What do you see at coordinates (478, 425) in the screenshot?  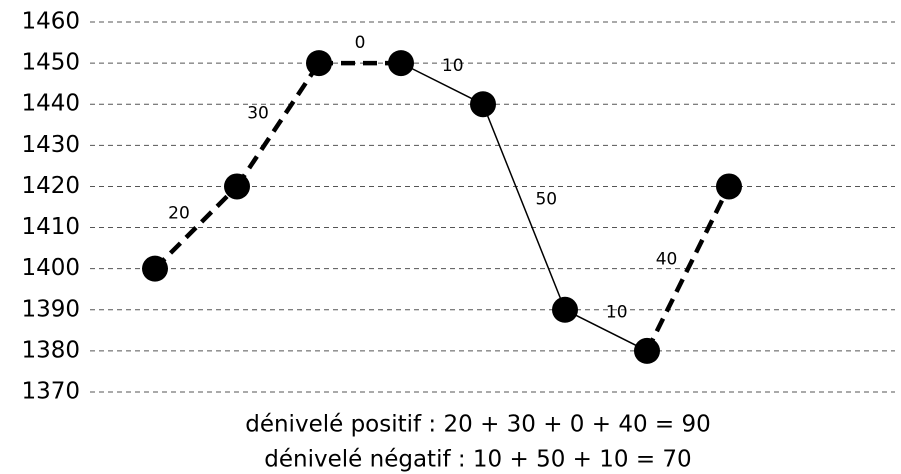 I see `annotation: dénivelé positif : 20 + 30 + 0 + 40 = 90` at bounding box center [478, 425].